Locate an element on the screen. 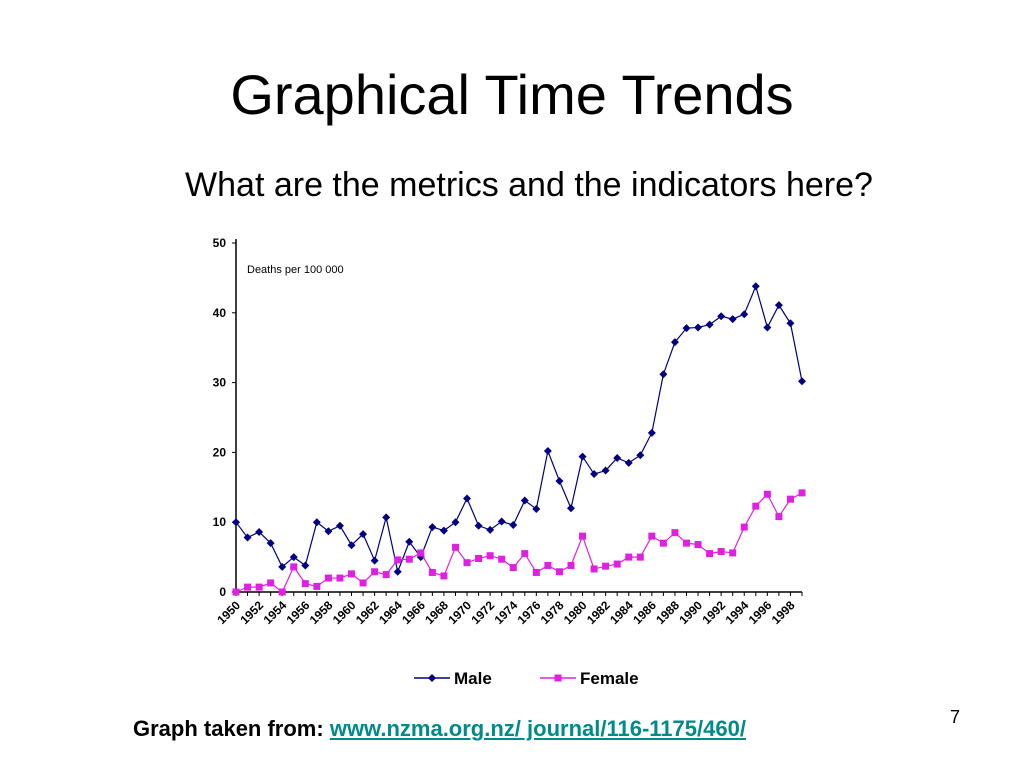  x-tick-label: 1954 is located at coordinates (275, 612).